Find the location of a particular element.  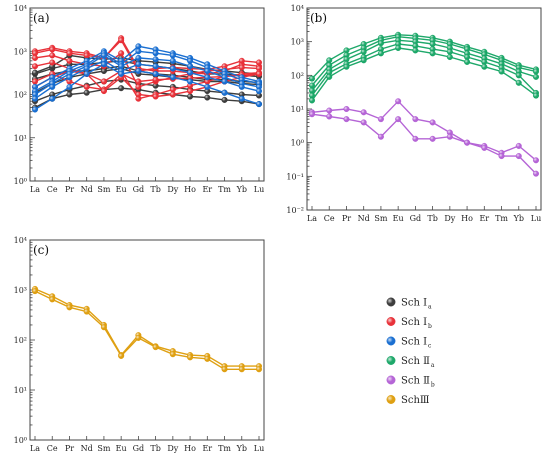

x-tick-label-tm: Tm is located at coordinates (501, 218).